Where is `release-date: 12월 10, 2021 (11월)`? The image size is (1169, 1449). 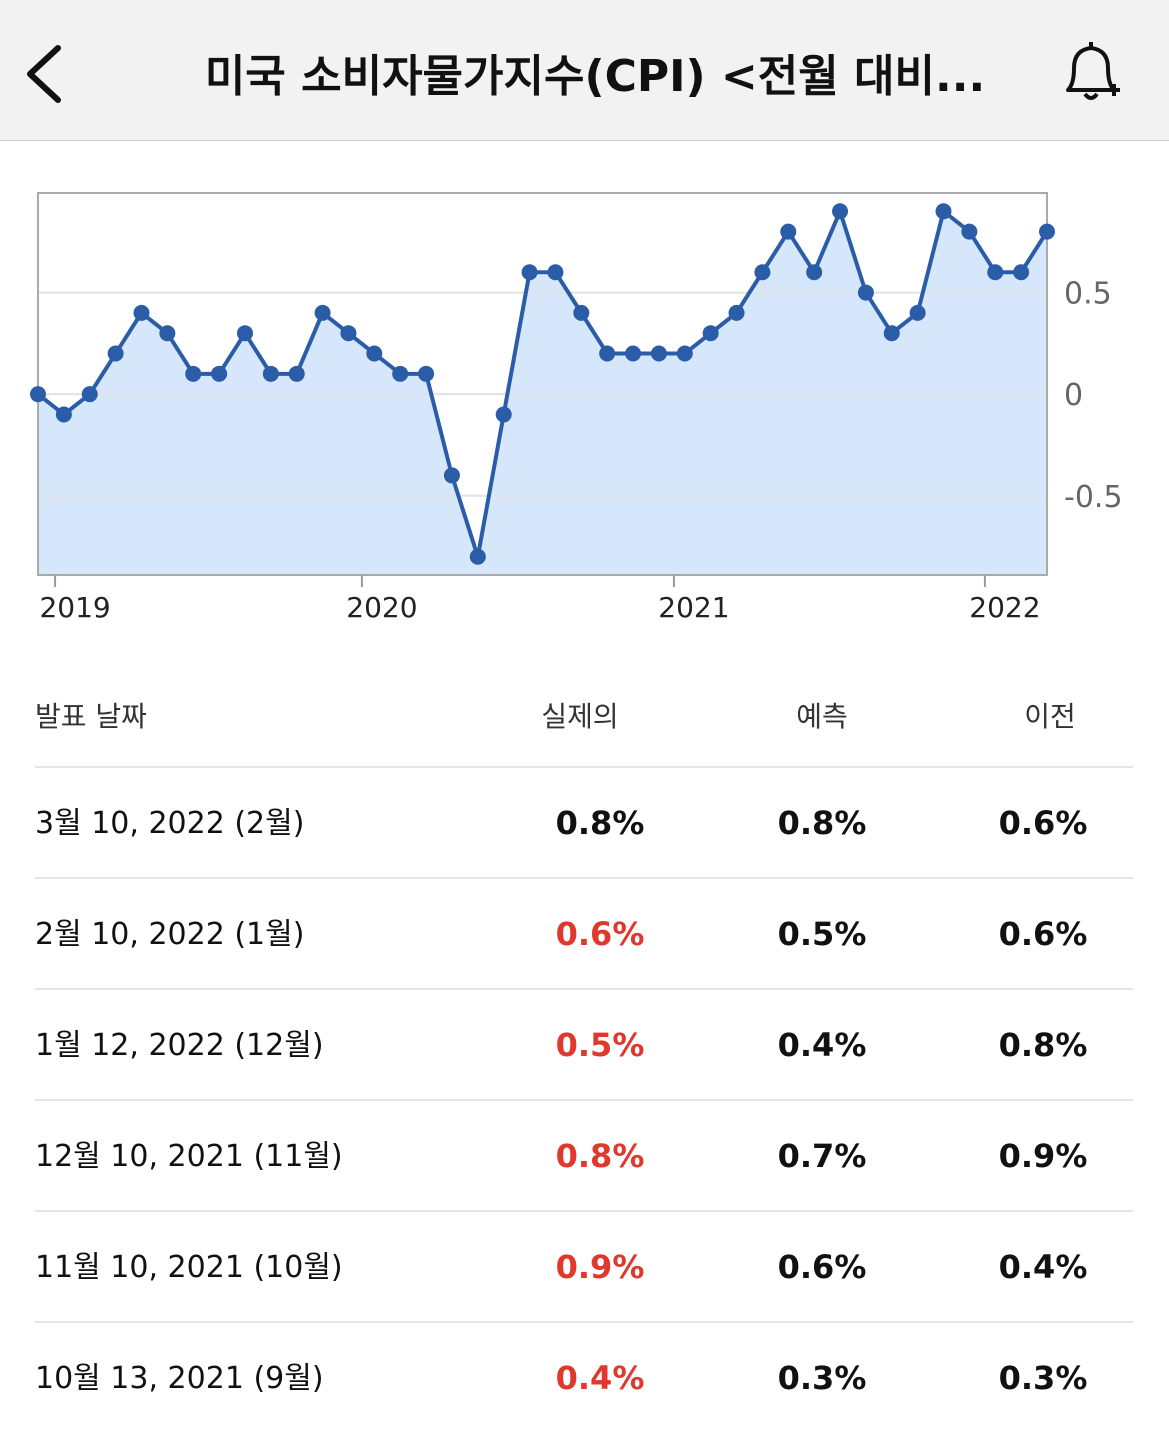
release-date: 12월 10, 2021 (11월) is located at coordinates (189, 1156).